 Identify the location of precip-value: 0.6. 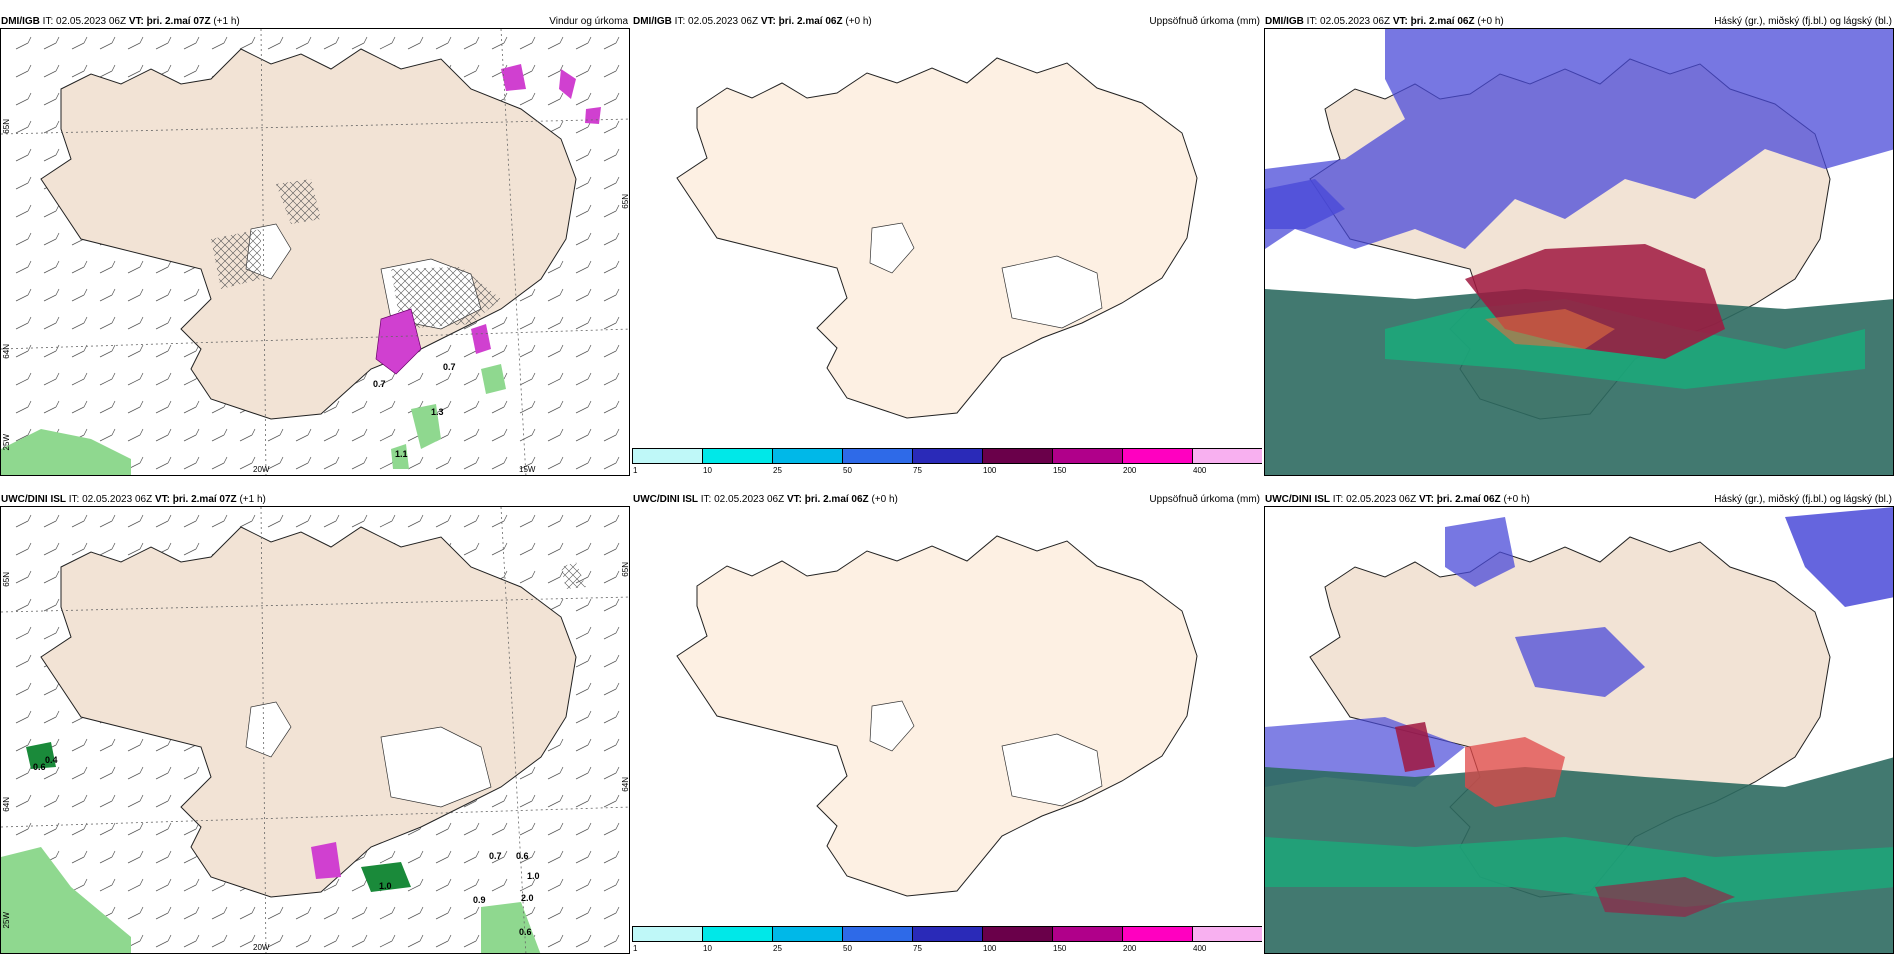
(39, 767).